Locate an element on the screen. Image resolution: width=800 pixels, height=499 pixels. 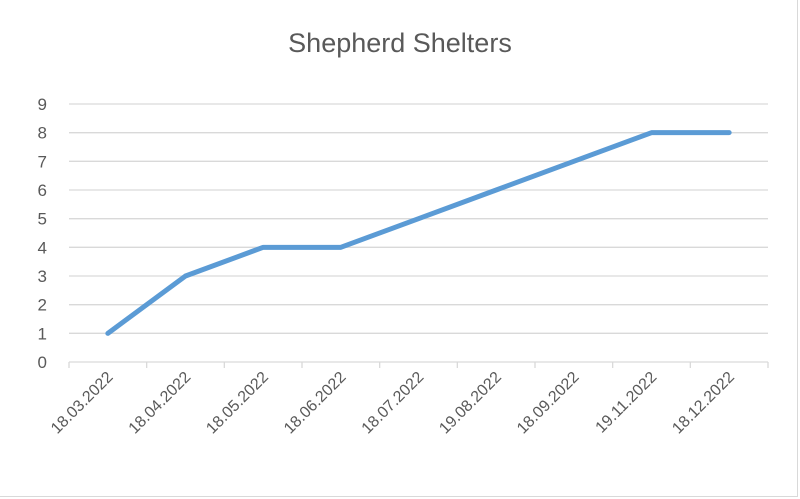
y-tick-label: 2 is located at coordinates (42, 305).